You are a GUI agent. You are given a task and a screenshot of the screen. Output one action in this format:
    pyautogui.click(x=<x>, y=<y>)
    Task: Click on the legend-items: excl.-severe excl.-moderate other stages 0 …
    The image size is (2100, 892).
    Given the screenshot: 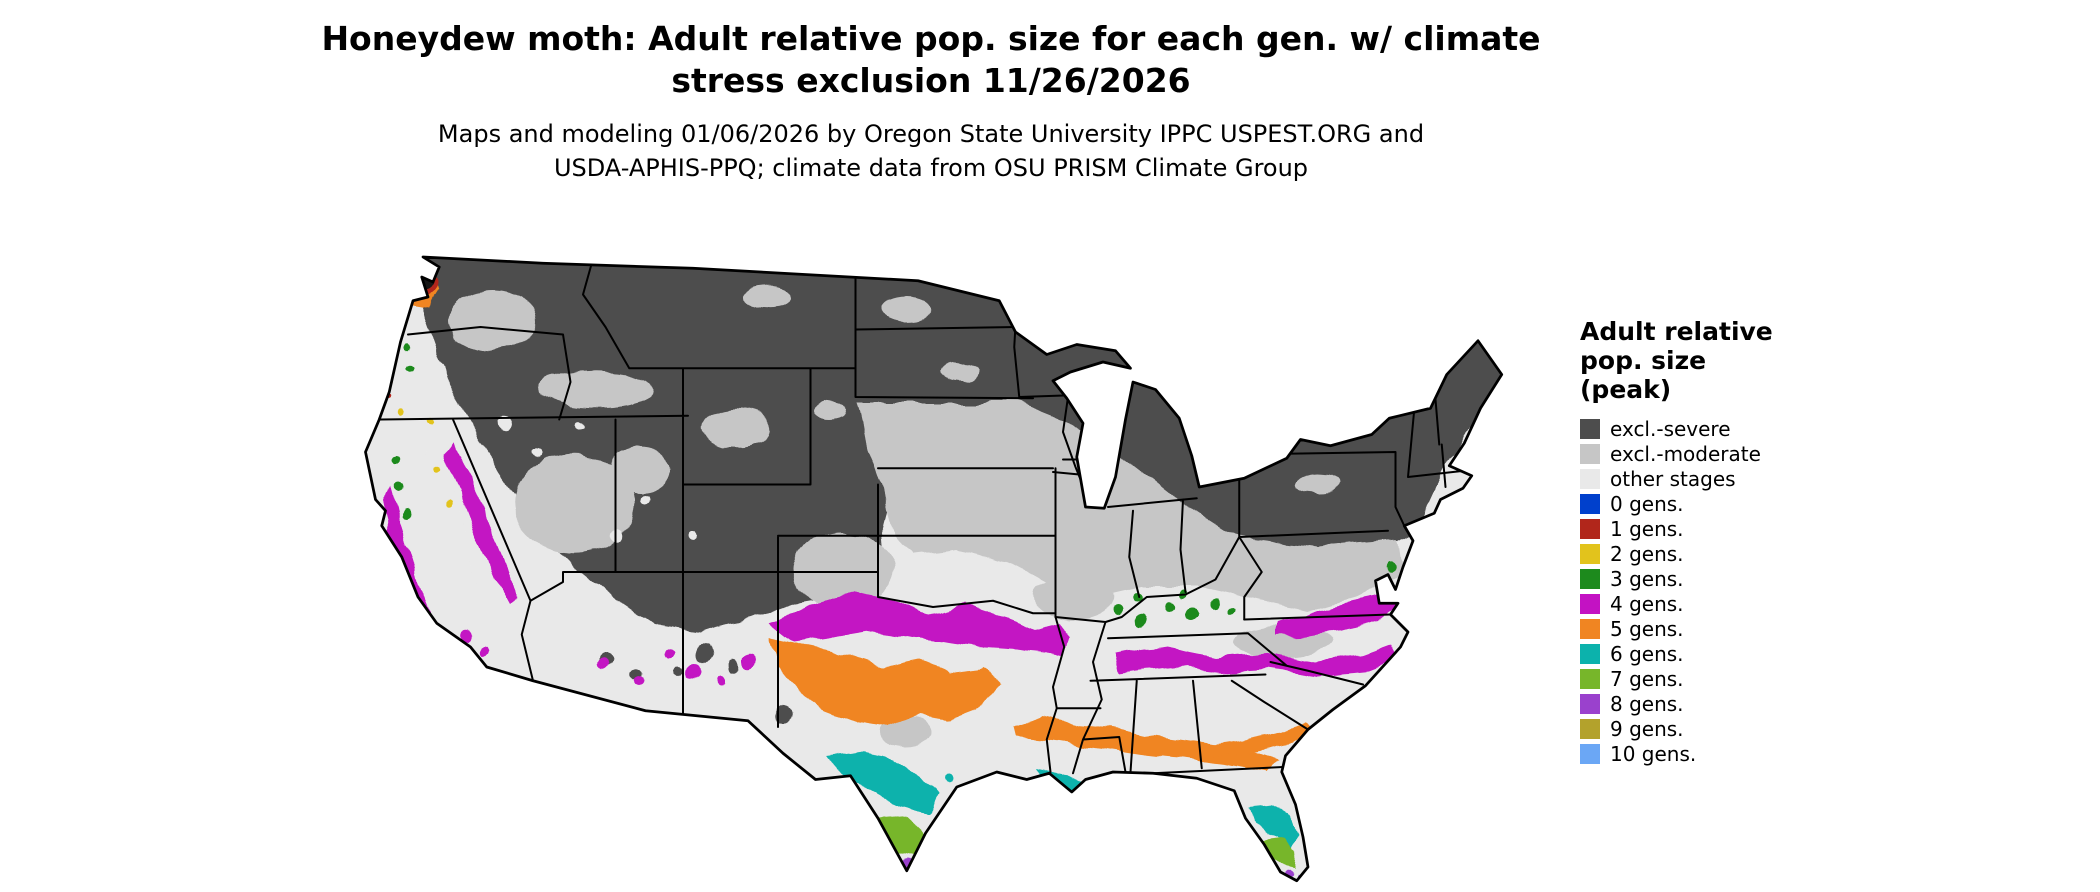 What is the action you would take?
    pyautogui.click(x=1735, y=591)
    